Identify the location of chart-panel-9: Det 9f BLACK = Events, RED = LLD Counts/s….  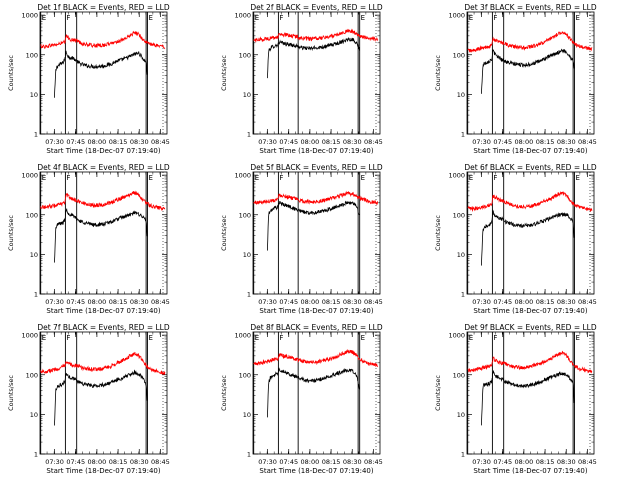
(515, 399).